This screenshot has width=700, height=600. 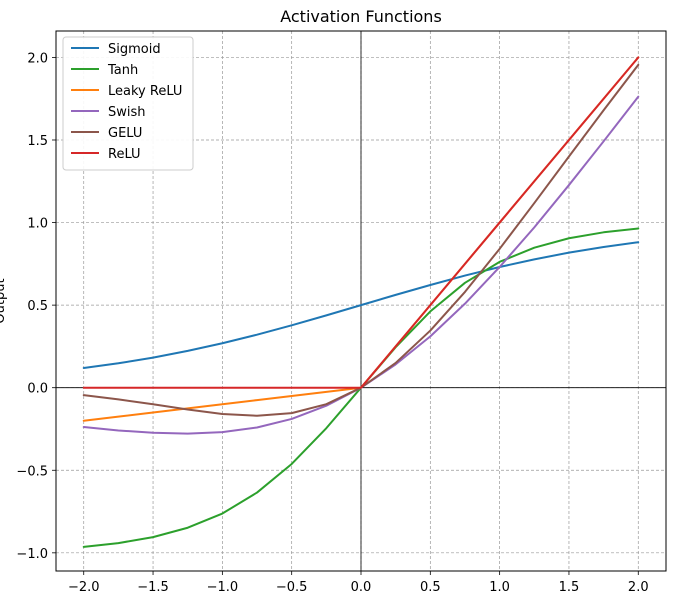 I want to click on legend-label-tanh: Tanh, so click(x=122, y=70).